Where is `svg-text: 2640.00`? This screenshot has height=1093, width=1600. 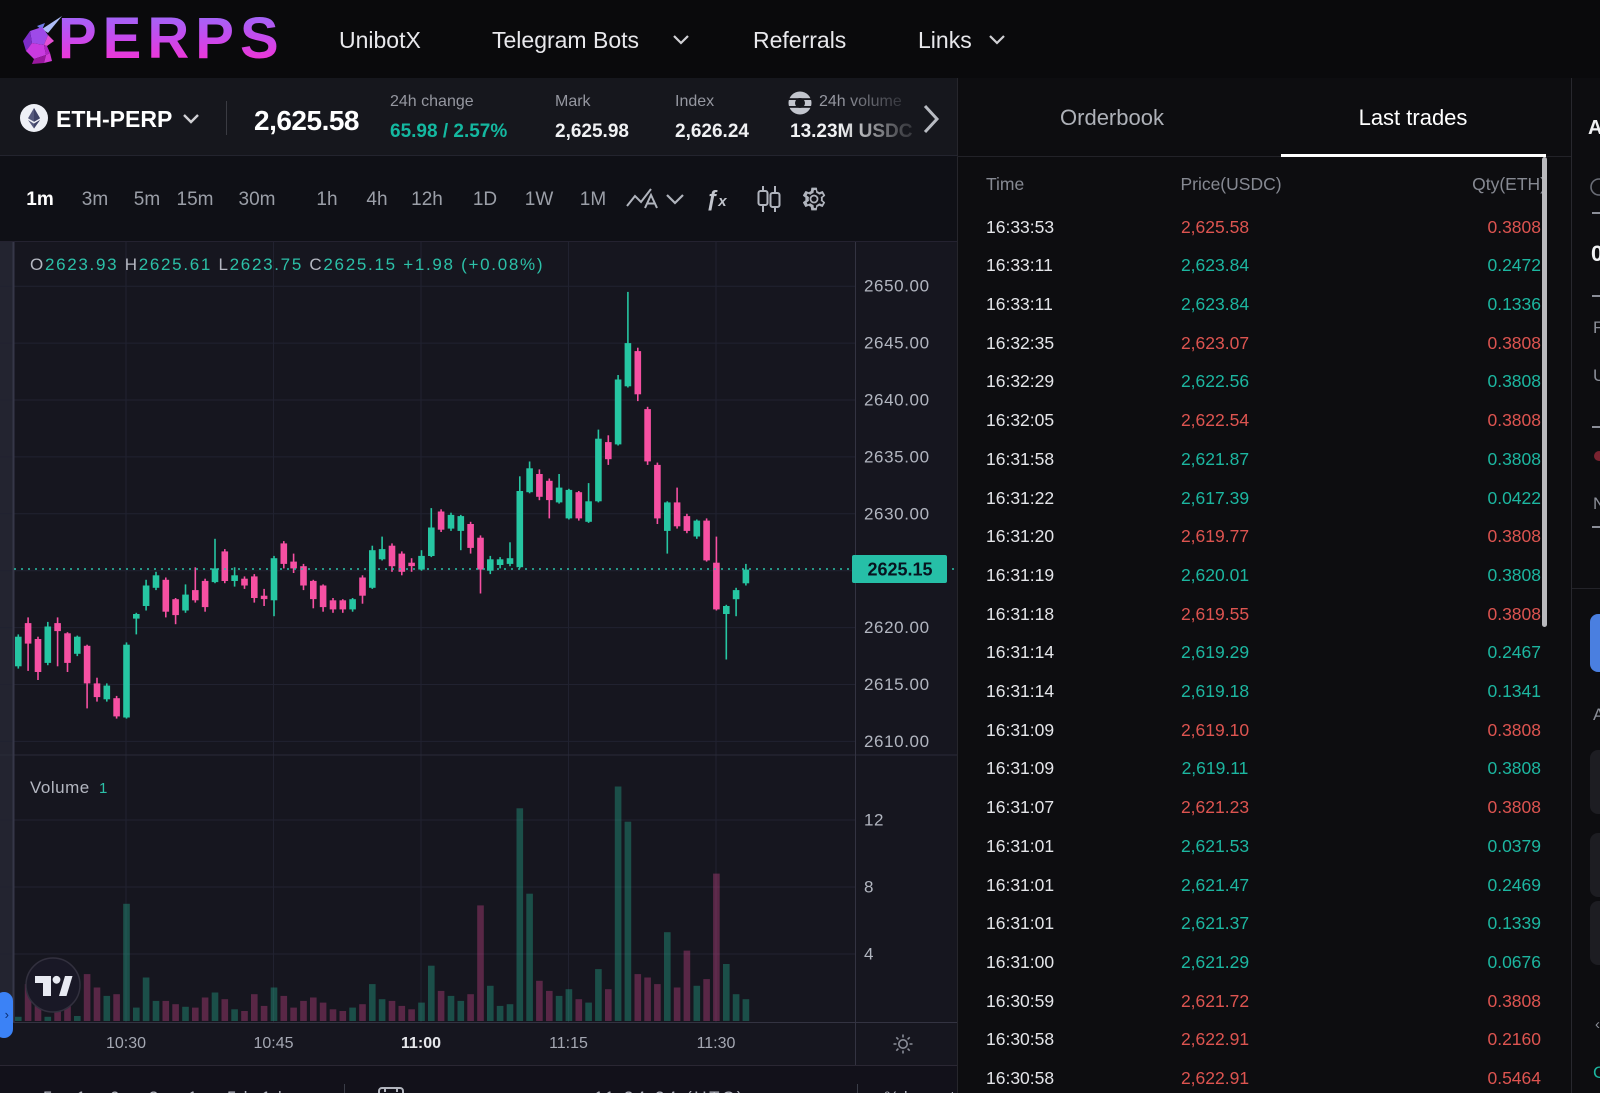 svg-text: 2640.00 is located at coordinates (897, 400).